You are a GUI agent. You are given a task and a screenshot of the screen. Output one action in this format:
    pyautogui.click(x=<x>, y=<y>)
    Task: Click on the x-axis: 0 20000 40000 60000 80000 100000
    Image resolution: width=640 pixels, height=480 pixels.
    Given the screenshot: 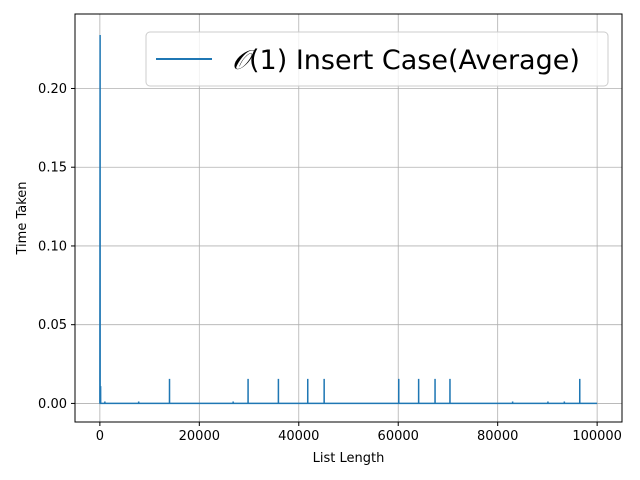 What is the action you would take?
    pyautogui.click(x=359, y=433)
    